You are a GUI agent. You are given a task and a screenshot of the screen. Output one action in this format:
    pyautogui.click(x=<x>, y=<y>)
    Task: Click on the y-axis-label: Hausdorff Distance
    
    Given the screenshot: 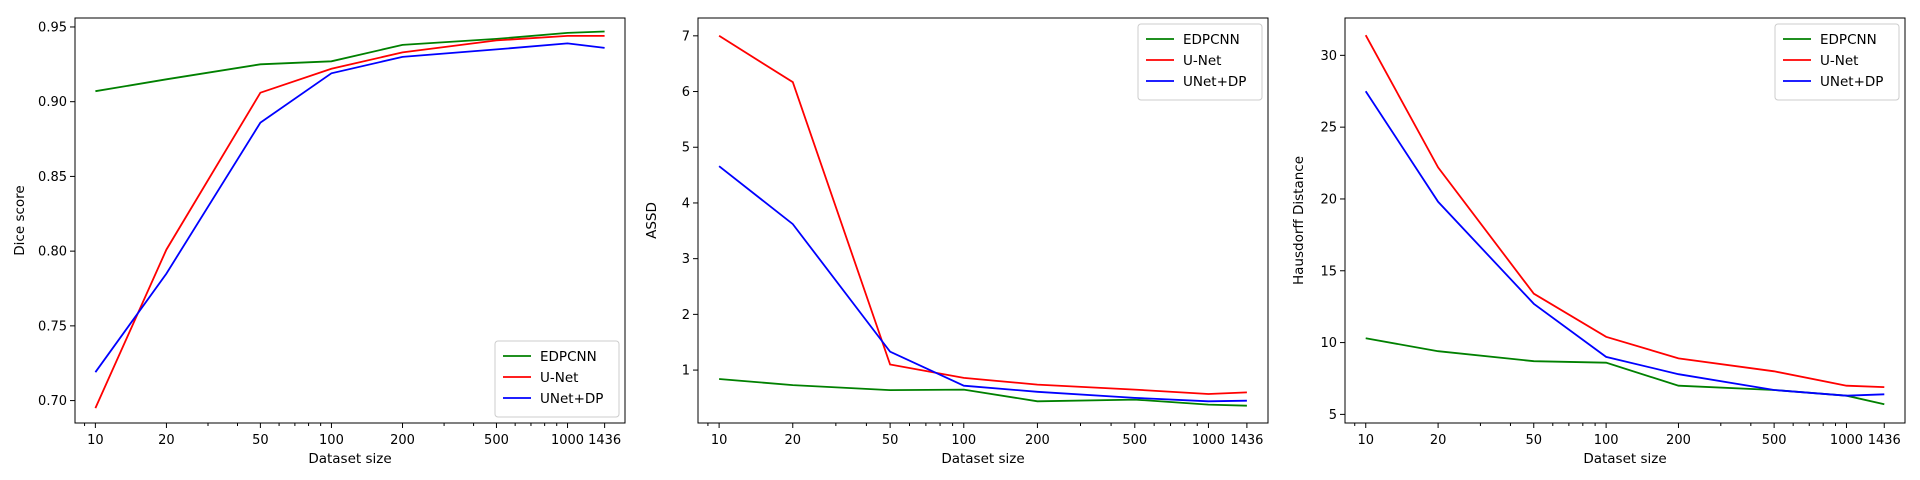 What is the action you would take?
    pyautogui.click(x=1299, y=220)
    